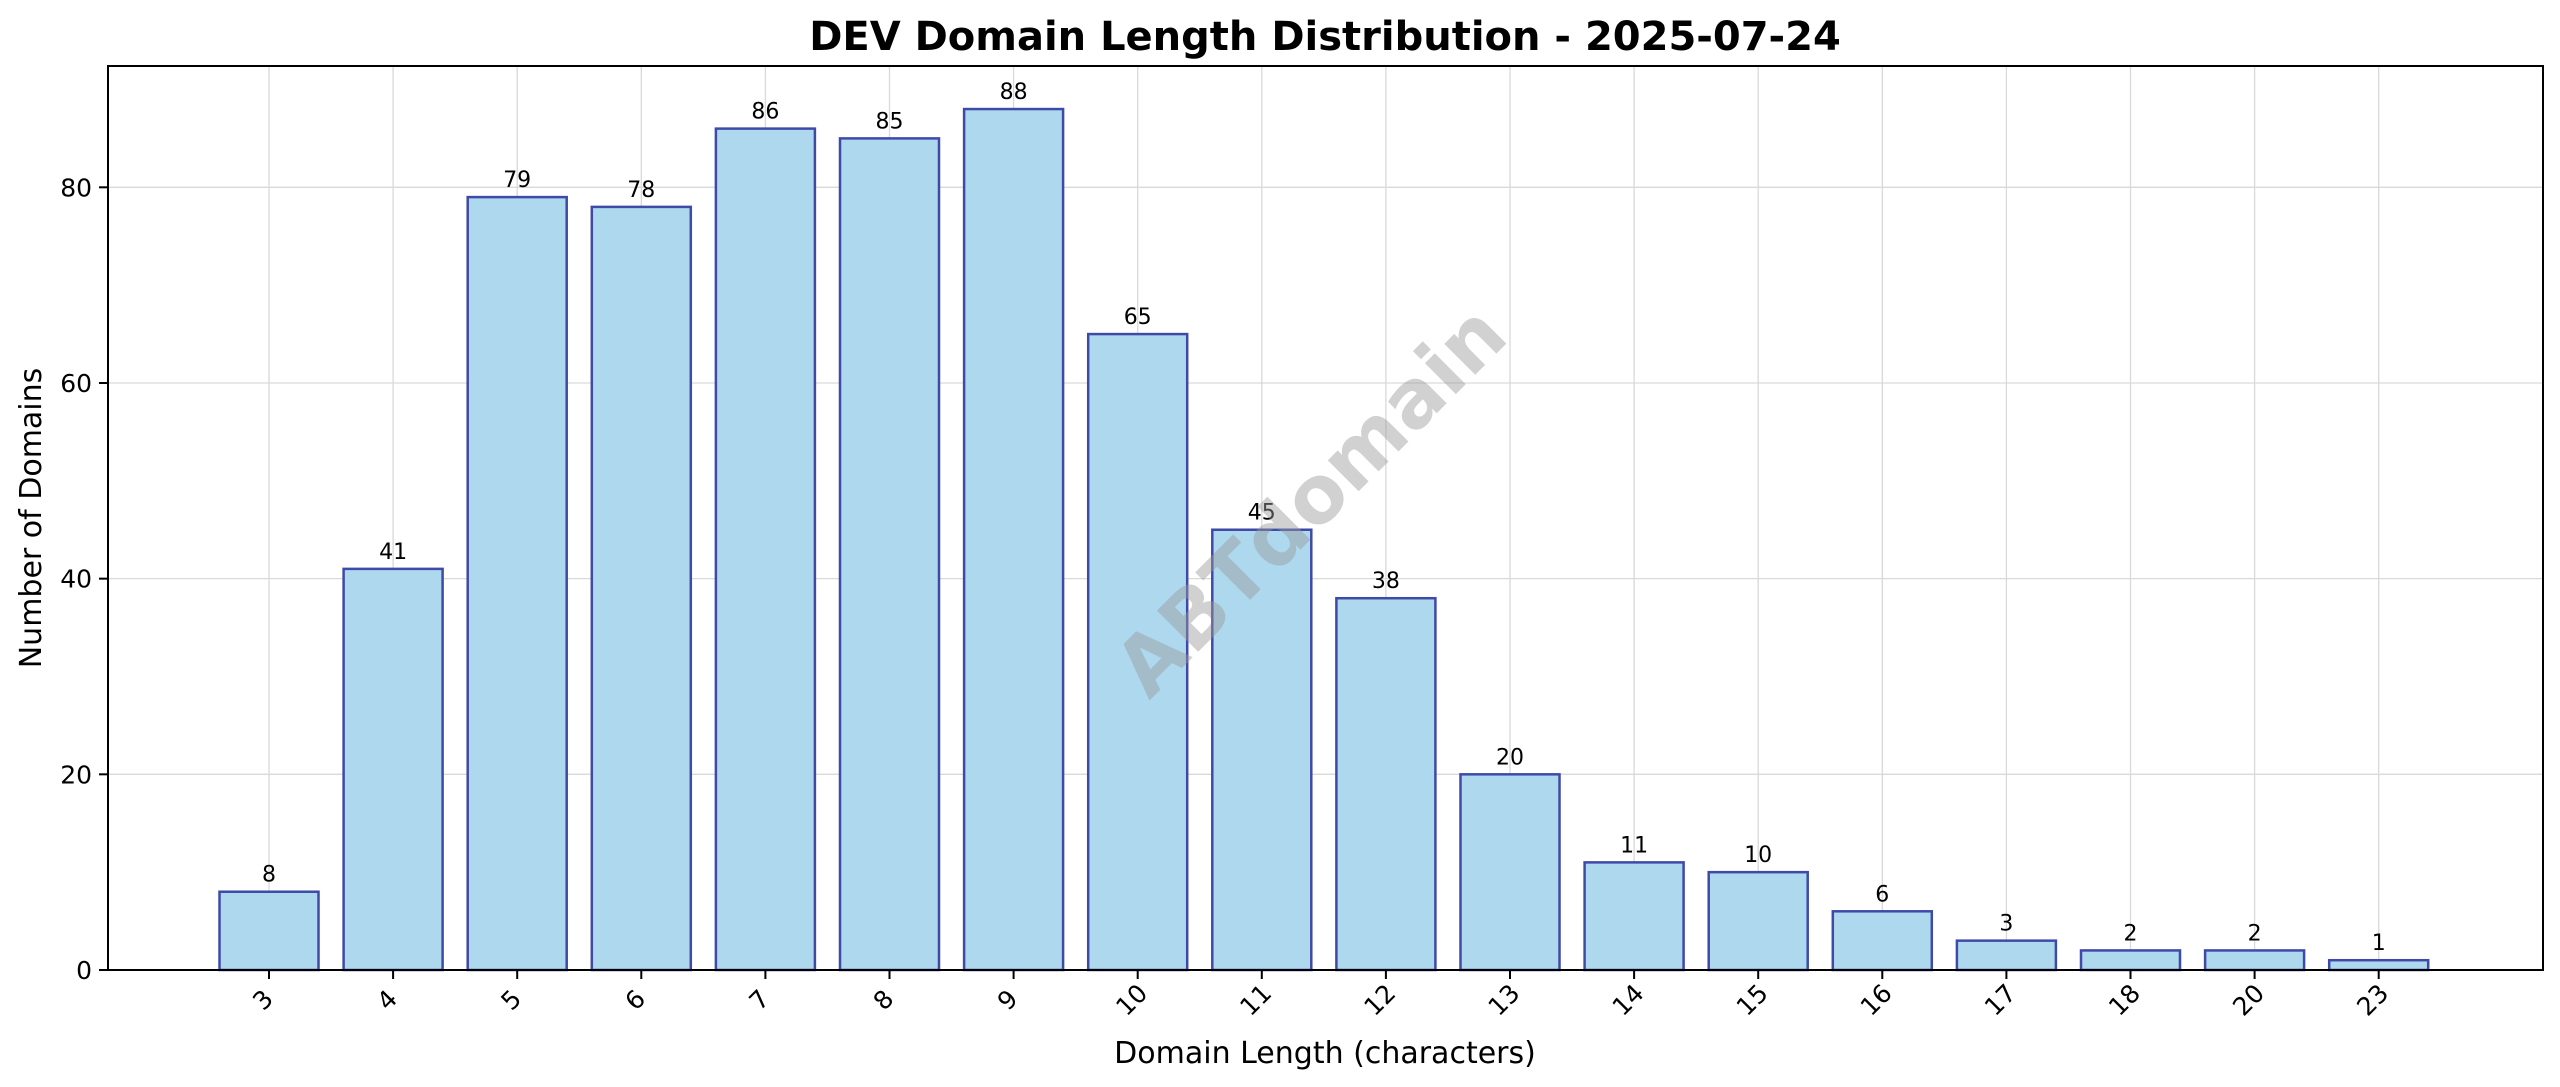 The height and width of the screenshot is (1087, 2560). I want to click on y-tick-label: 20, so click(76, 774).